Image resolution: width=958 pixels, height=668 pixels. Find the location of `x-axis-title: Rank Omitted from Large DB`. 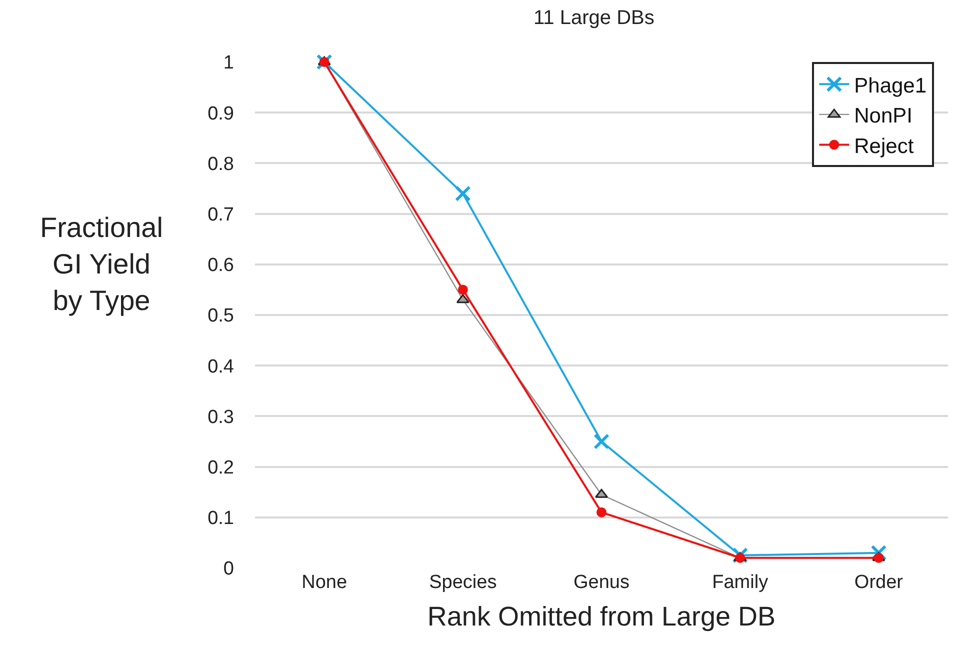

x-axis-title: Rank Omitted from Large DB is located at coordinates (601, 616).